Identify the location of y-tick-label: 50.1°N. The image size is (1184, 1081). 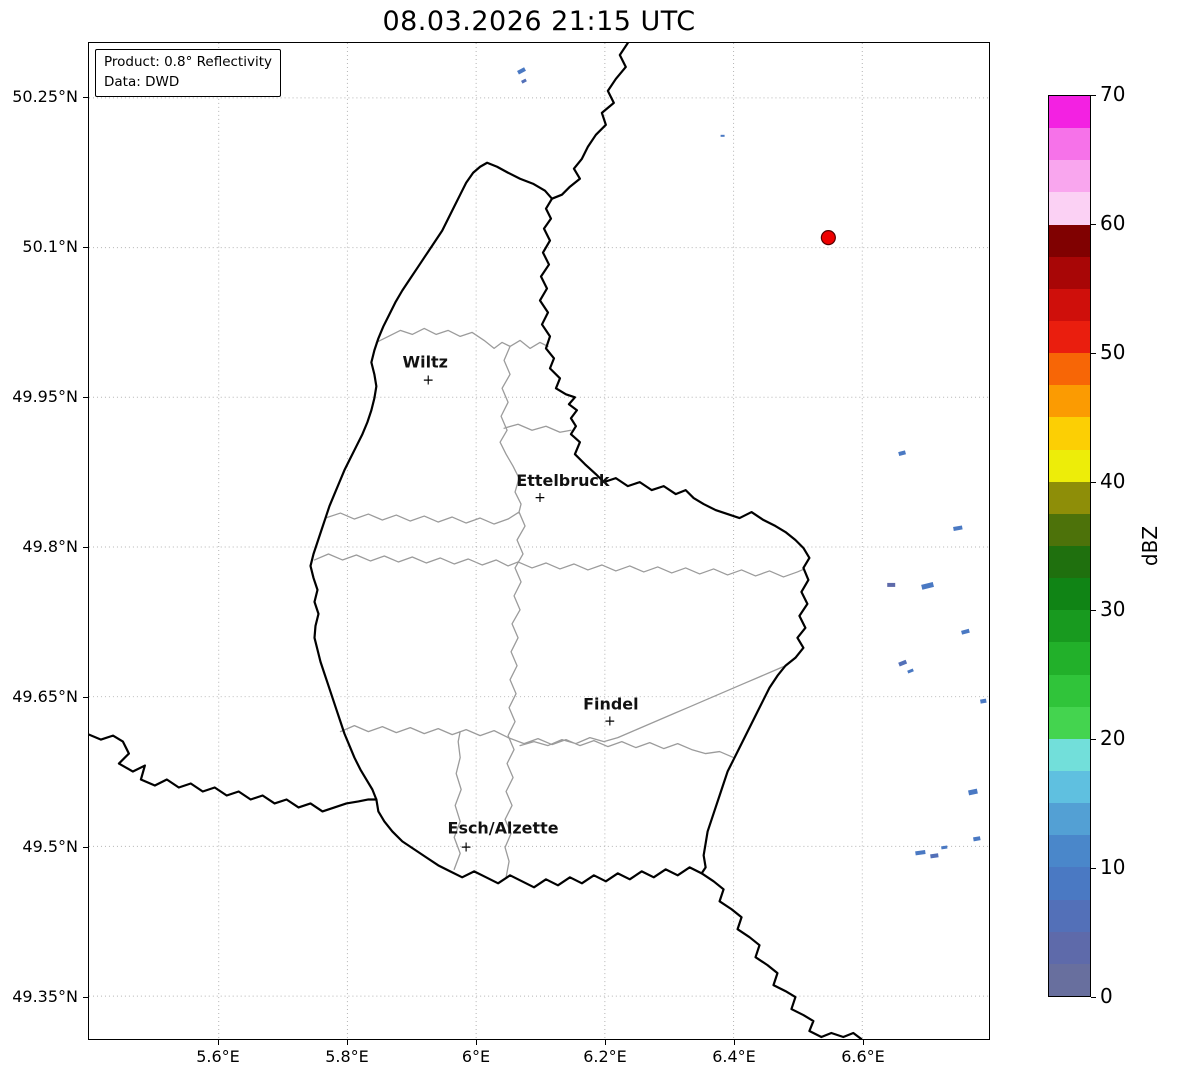
(50, 246).